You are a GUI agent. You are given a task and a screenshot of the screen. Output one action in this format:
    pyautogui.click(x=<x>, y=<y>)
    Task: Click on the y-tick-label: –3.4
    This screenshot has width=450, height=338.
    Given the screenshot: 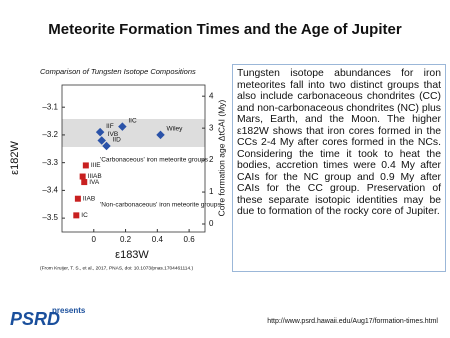 What is the action you would take?
    pyautogui.click(x=50, y=190)
    